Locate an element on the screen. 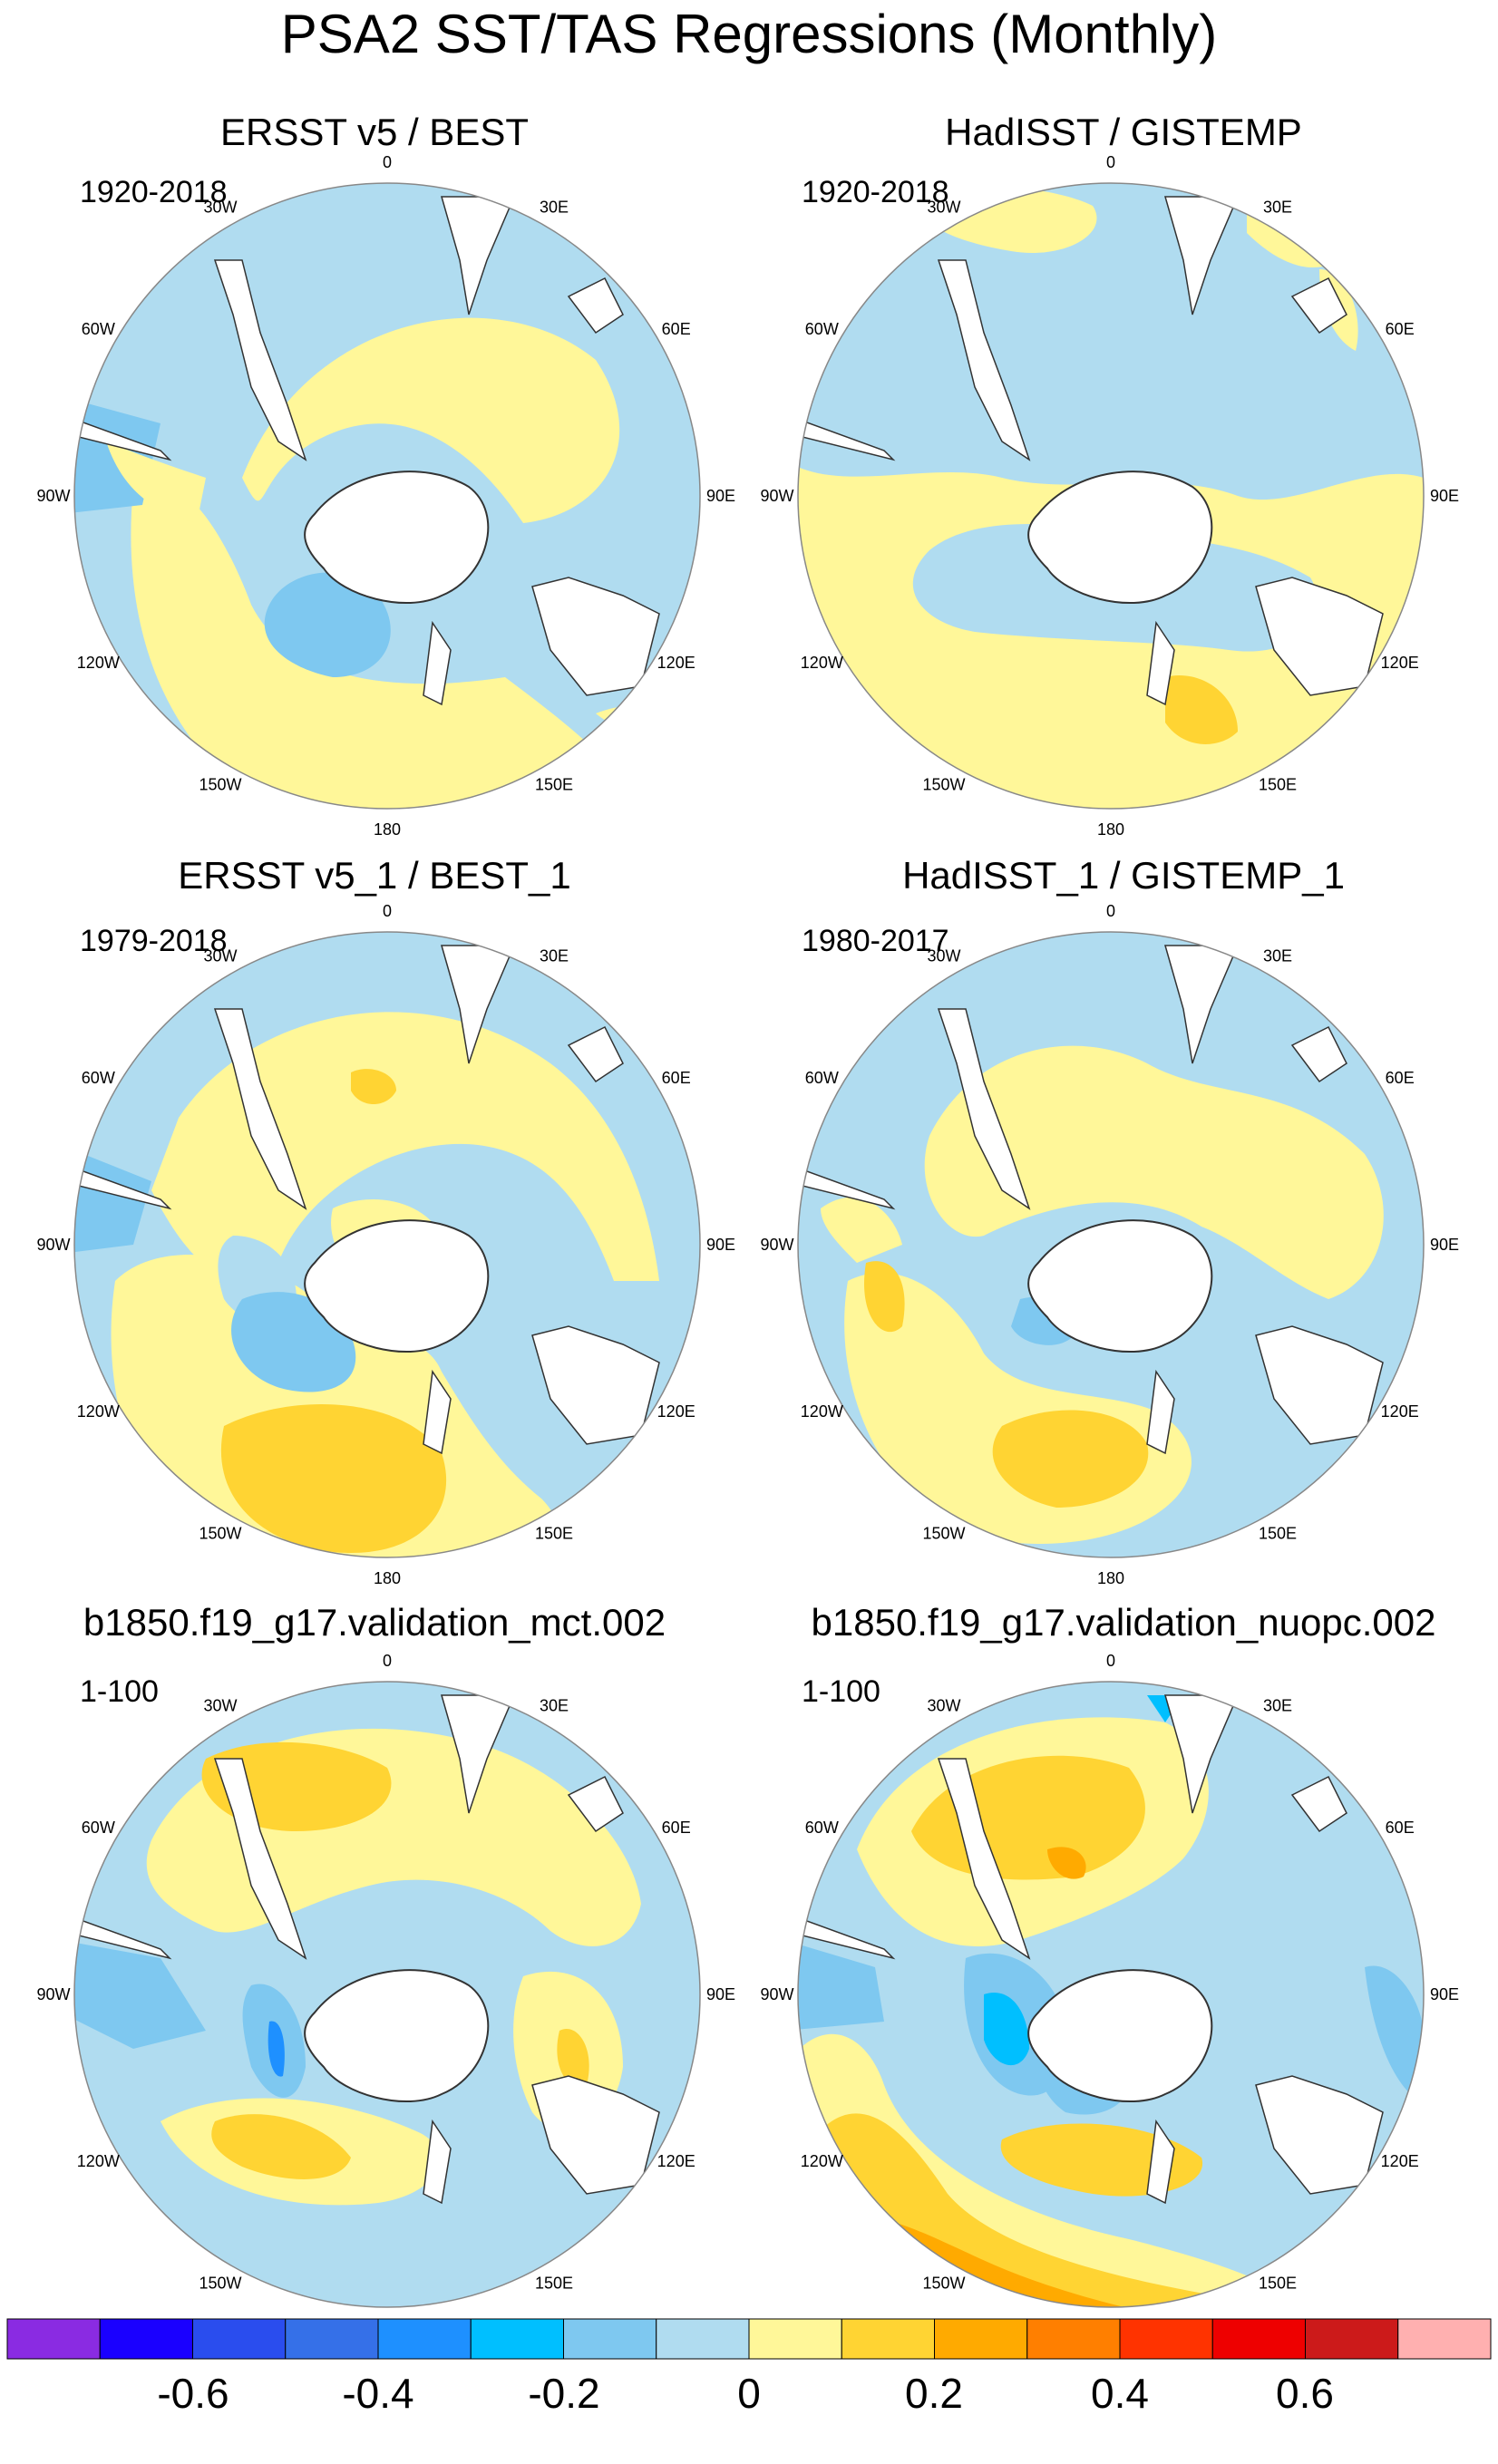 This screenshot has width=1498, height=2464. polar-map-2: 0 30E 60E 90E 120E 150E 180 150W 120W 90W 60W 30W is located at coordinates (1109, 496).